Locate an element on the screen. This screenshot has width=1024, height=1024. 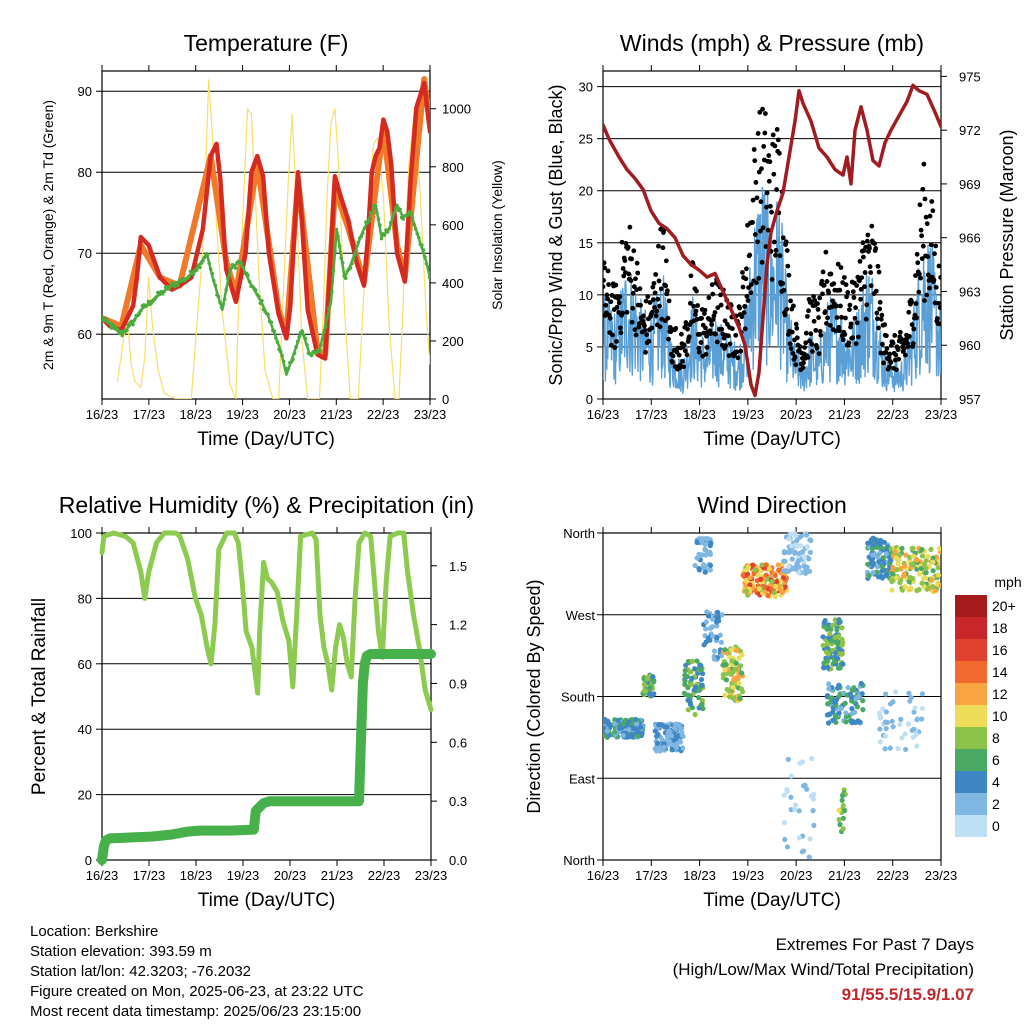
winds-y-tick-label: 0 is located at coordinates (589, 399).